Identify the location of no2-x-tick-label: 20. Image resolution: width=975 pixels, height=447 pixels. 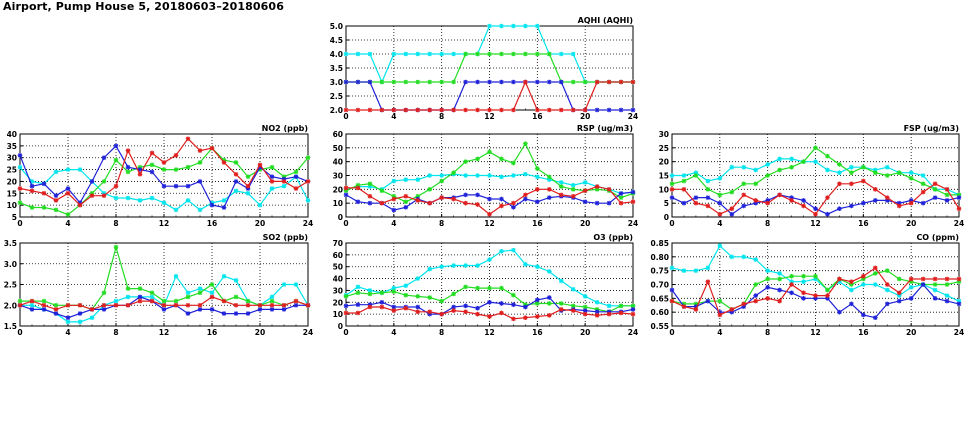
(260, 223).